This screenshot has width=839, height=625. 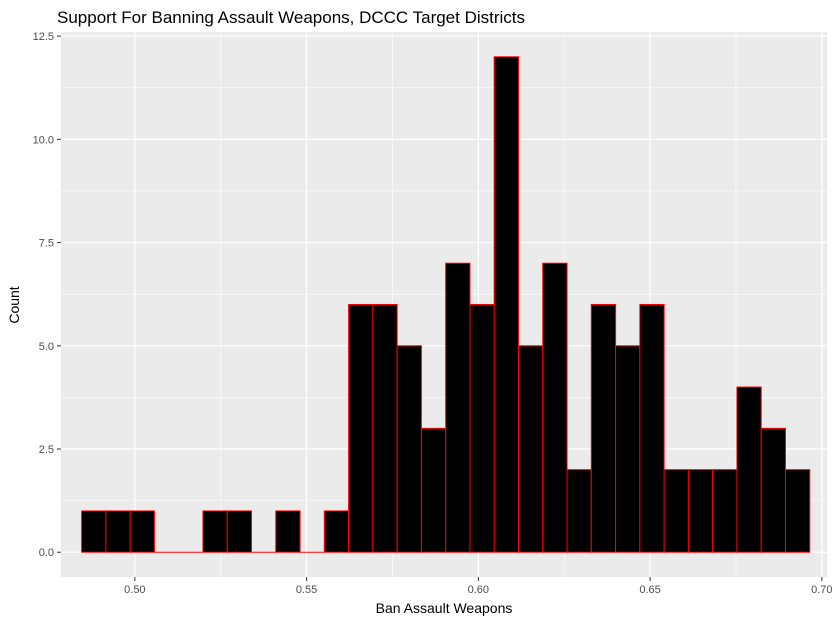 I want to click on x-axis: 0.50 0.55 0.60 0.65 0.70, so click(x=478, y=586).